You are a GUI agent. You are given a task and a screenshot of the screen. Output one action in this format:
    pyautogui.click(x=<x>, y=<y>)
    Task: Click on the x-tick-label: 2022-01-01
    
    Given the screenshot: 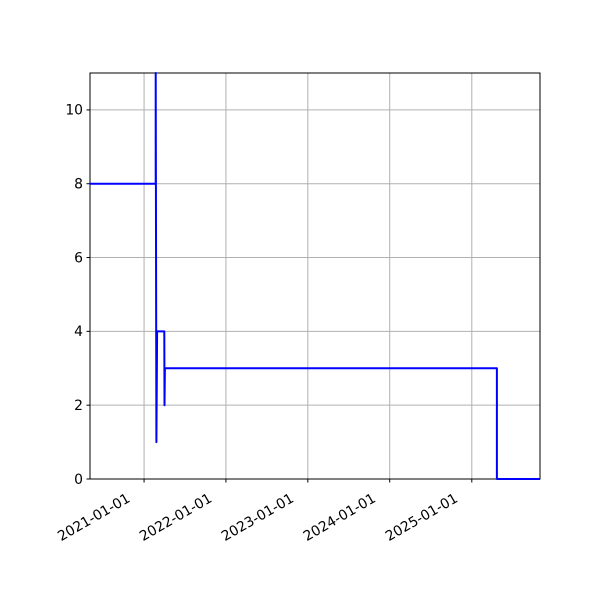 What is the action you would take?
    pyautogui.click(x=176, y=518)
    